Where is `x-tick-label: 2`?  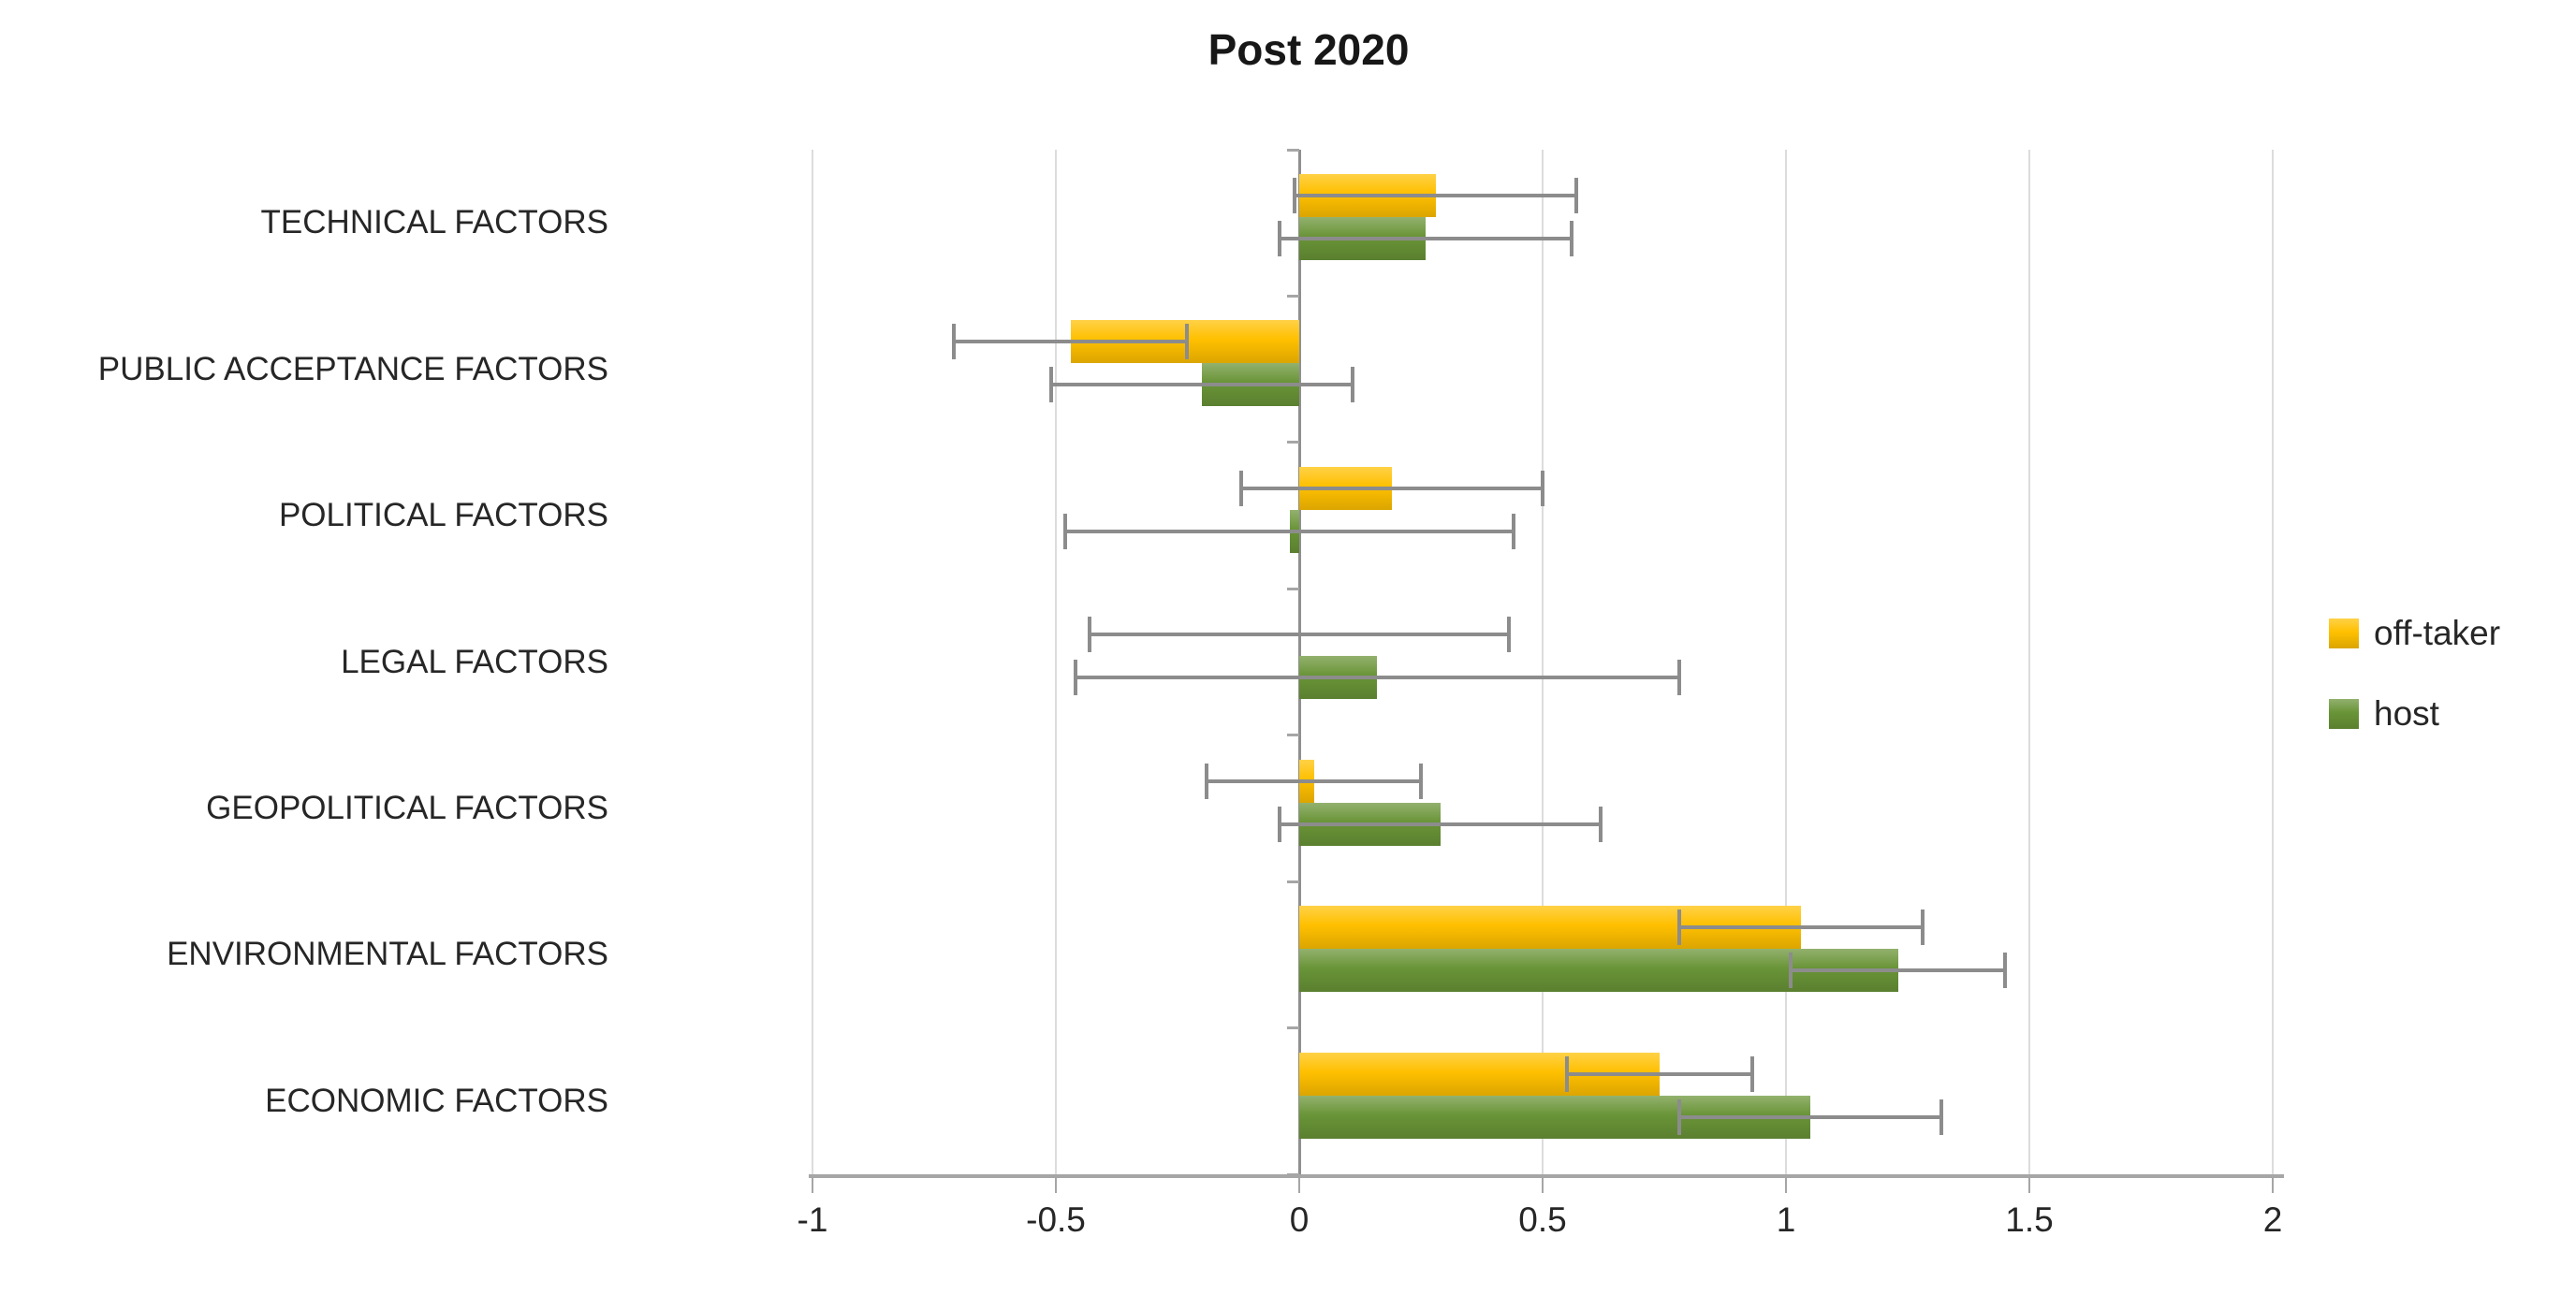 x-tick-label: 2 is located at coordinates (2272, 1219).